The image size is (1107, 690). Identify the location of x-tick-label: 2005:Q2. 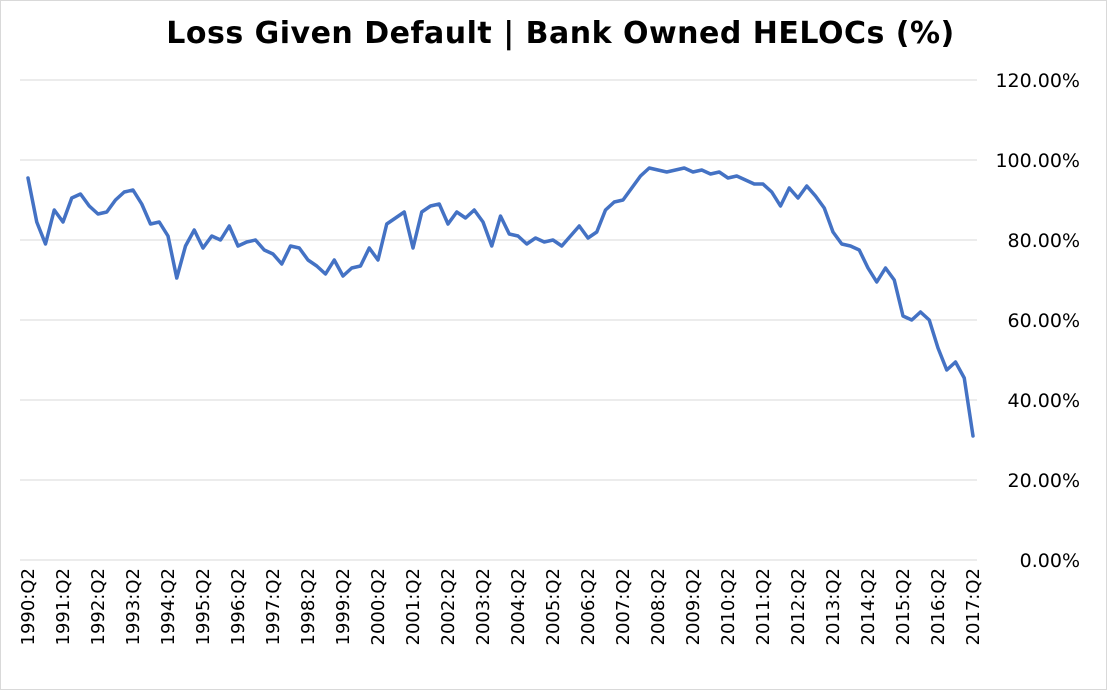
(553, 607).